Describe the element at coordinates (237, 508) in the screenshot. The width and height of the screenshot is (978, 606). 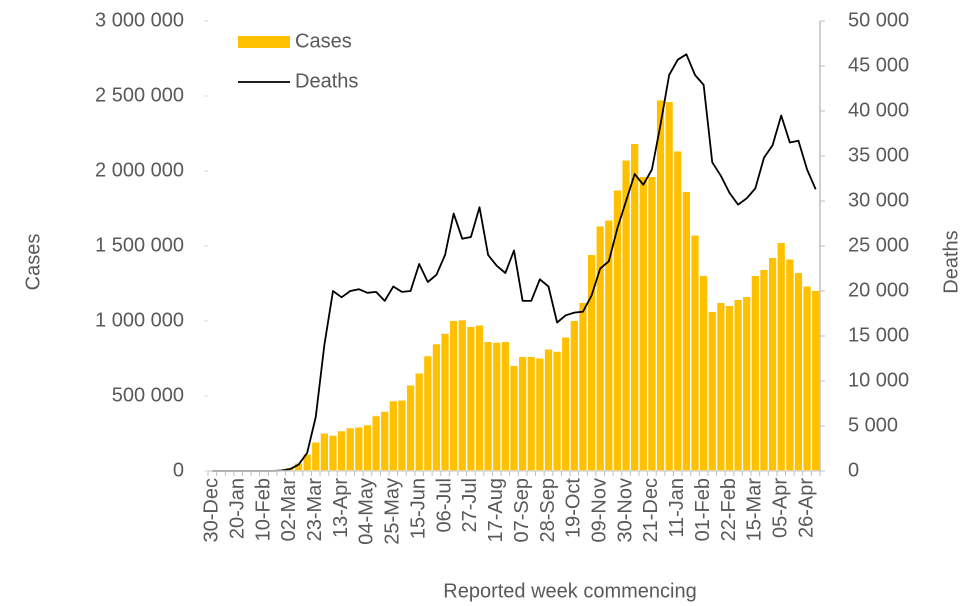
I see `x-tick-label: 20-Jan` at that location.